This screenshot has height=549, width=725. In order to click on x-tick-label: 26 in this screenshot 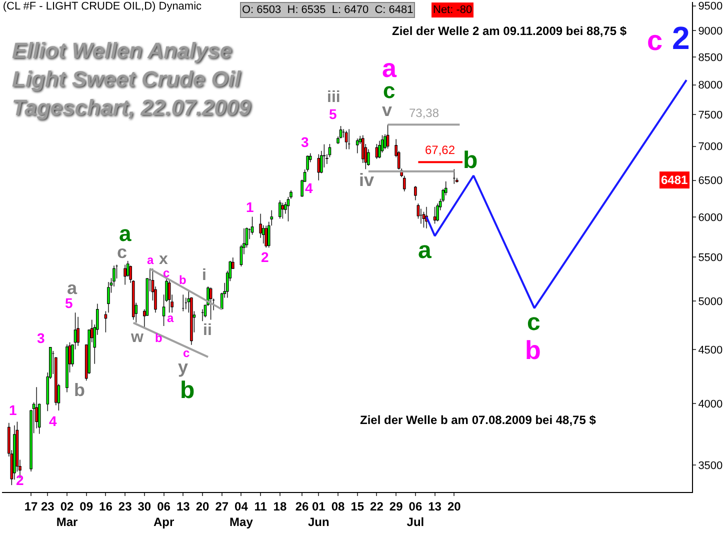, I will do `click(302, 506)`.